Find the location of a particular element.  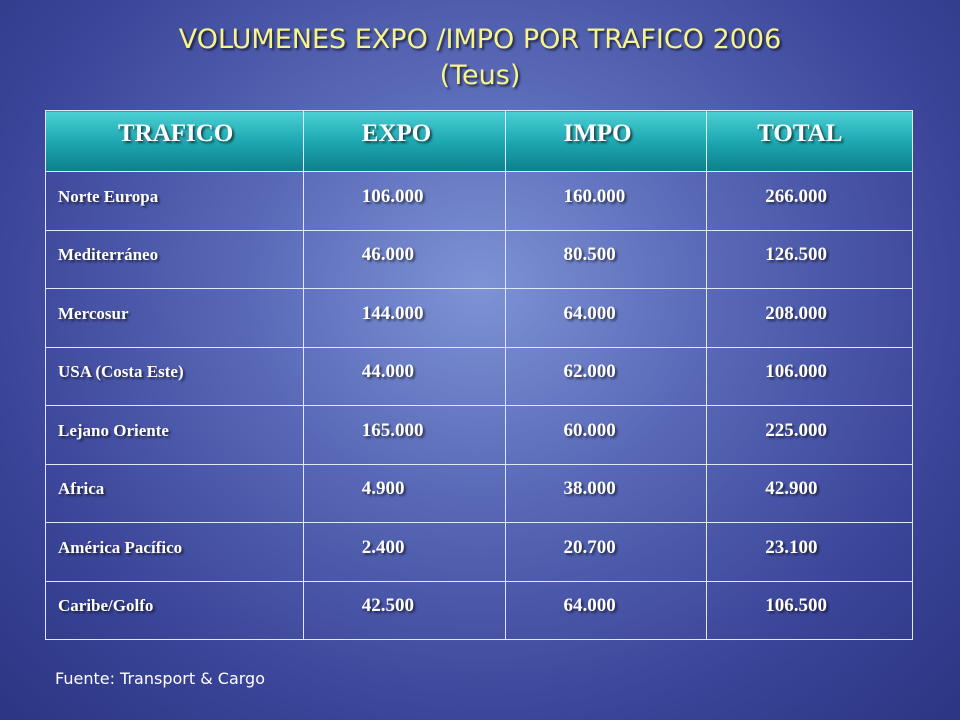

table-header-row: TRAFICO EXPO IMPO TOTAL is located at coordinates (479, 141).